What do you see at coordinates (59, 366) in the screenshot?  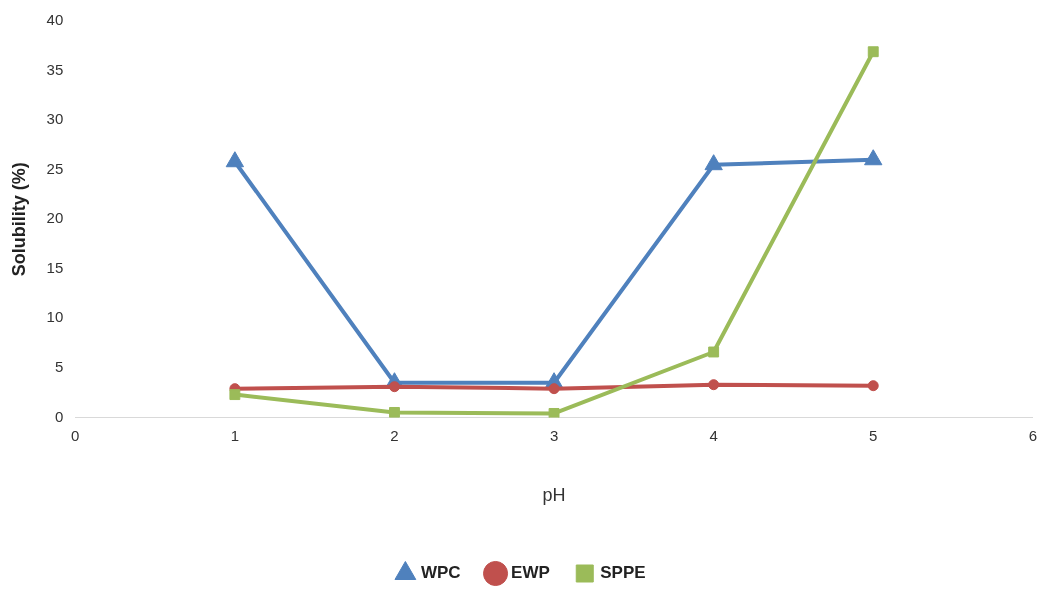 I see `y-tick-label: 5` at bounding box center [59, 366].